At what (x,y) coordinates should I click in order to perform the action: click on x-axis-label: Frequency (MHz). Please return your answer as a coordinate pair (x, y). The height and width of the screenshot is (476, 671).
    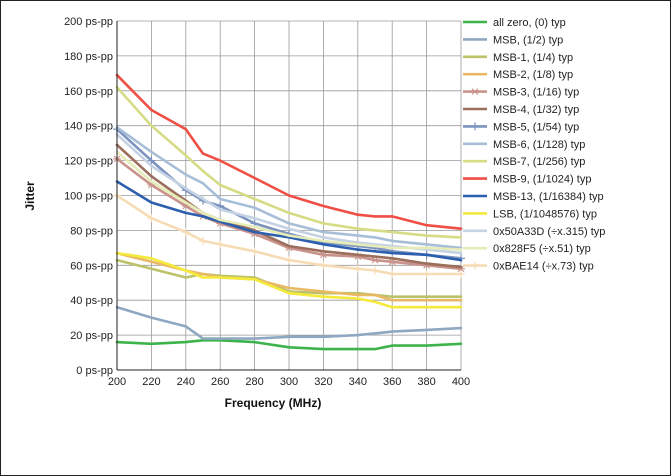
    Looking at the image, I should click on (273, 403).